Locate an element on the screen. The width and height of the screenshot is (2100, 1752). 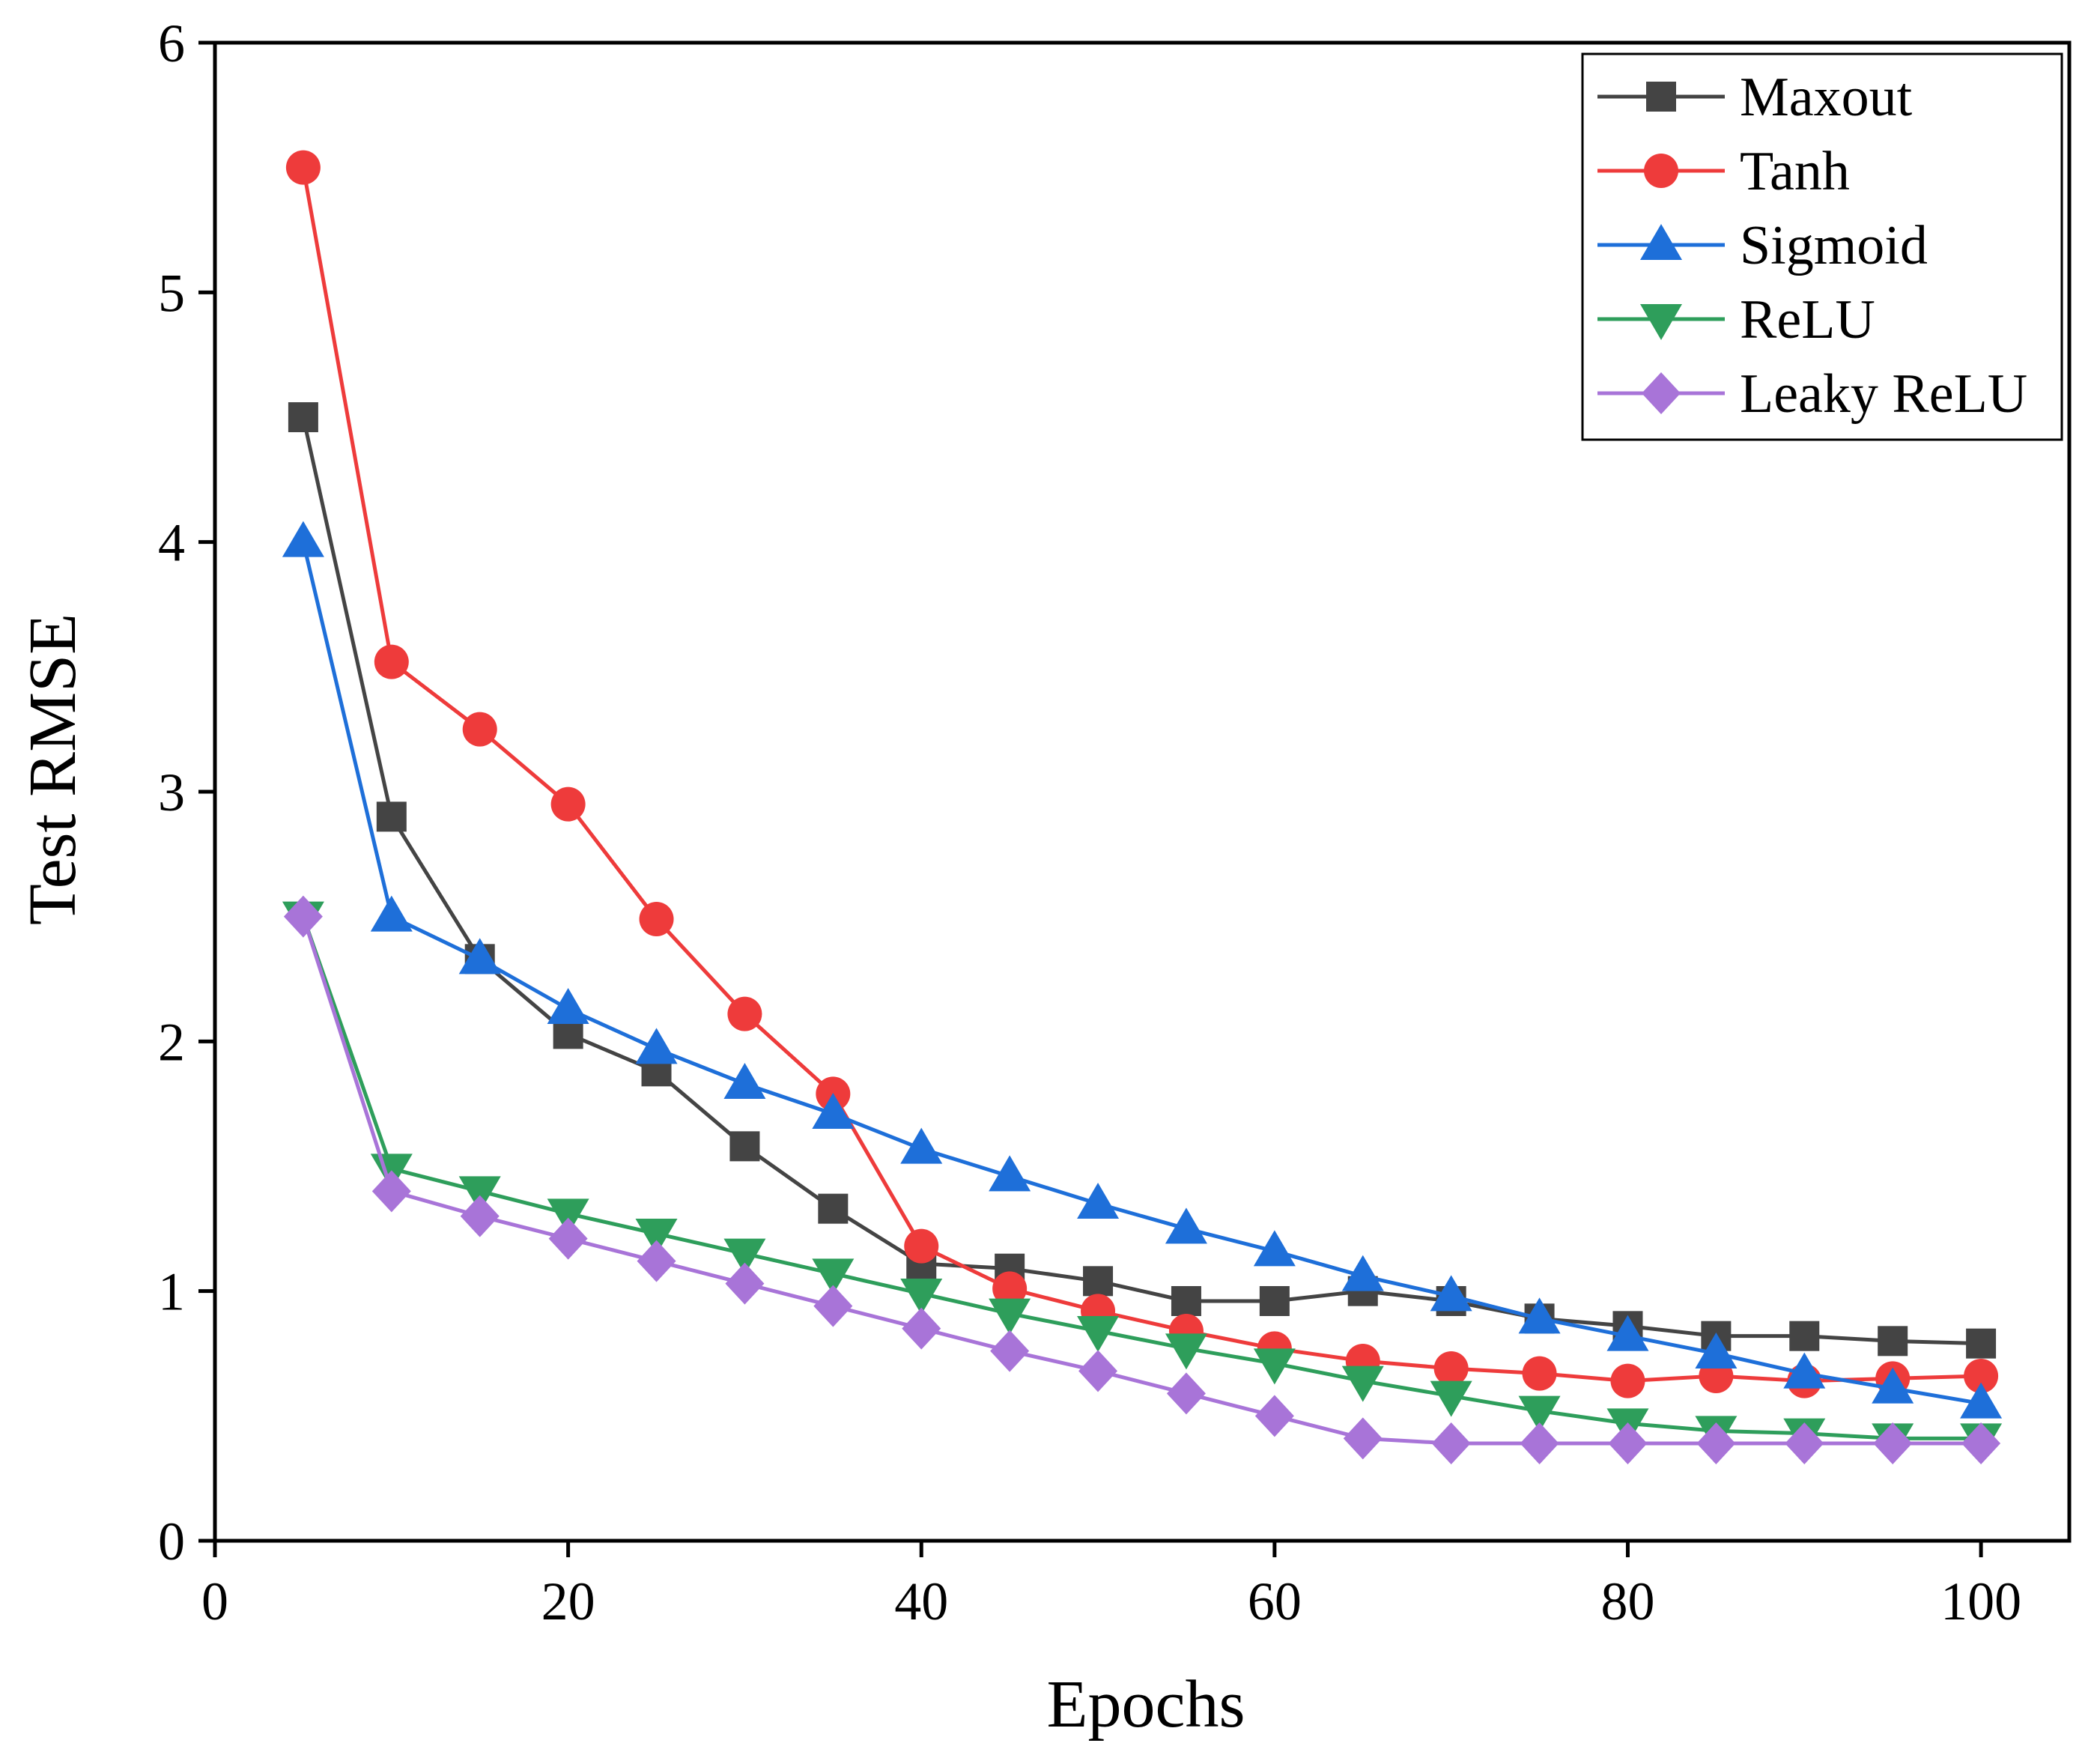
x-axis-title: Epochs is located at coordinates (1146, 1705).